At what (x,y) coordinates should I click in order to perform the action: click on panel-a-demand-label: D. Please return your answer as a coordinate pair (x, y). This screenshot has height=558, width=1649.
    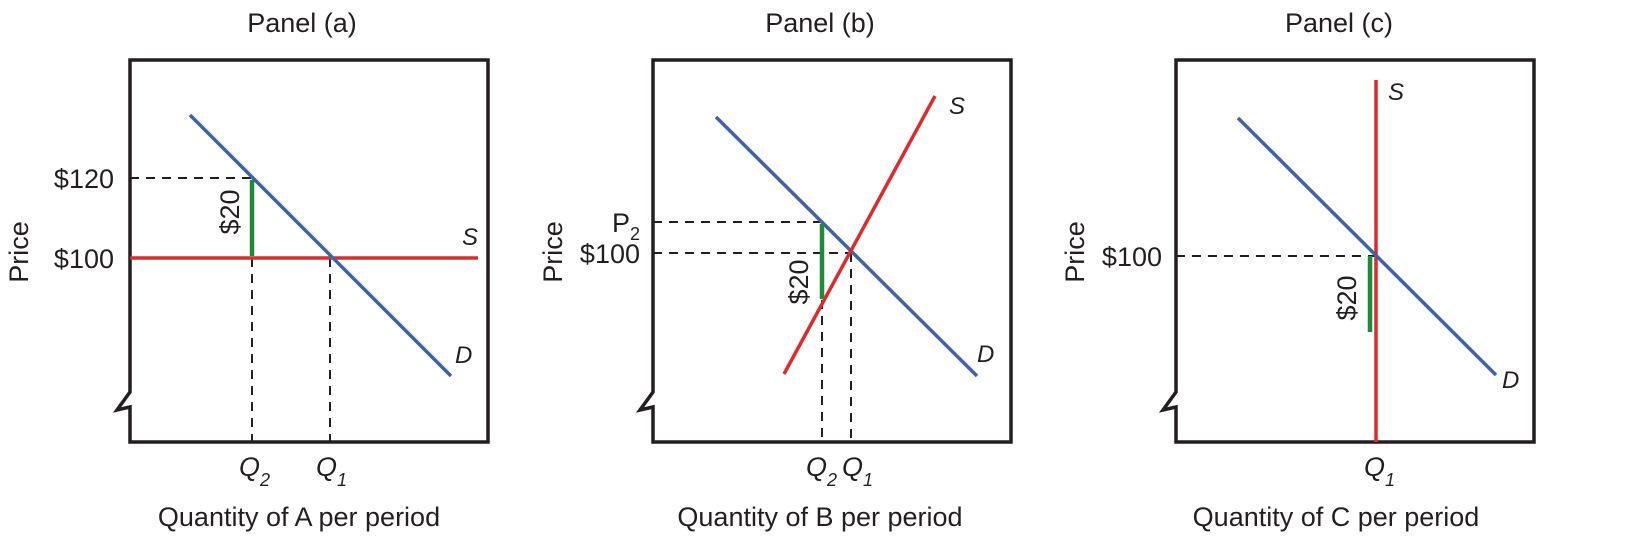
    Looking at the image, I should click on (463, 355).